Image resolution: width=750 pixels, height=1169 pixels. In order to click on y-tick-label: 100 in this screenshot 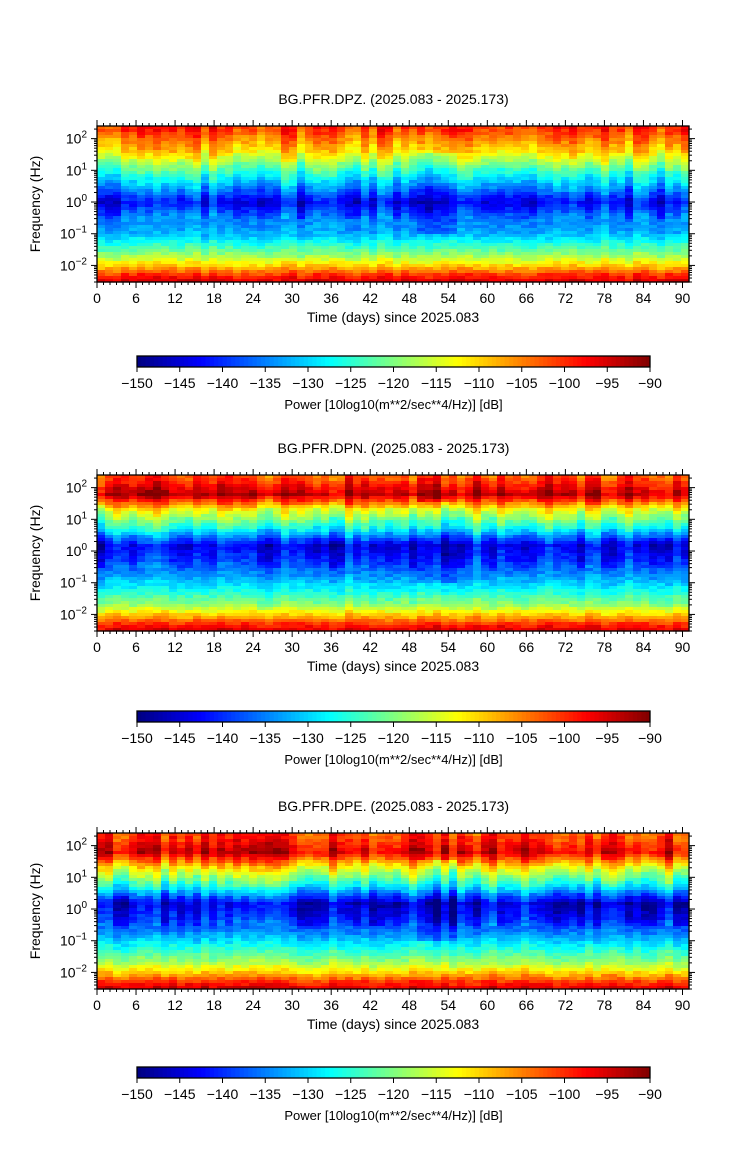, I will do `click(77, 201)`.